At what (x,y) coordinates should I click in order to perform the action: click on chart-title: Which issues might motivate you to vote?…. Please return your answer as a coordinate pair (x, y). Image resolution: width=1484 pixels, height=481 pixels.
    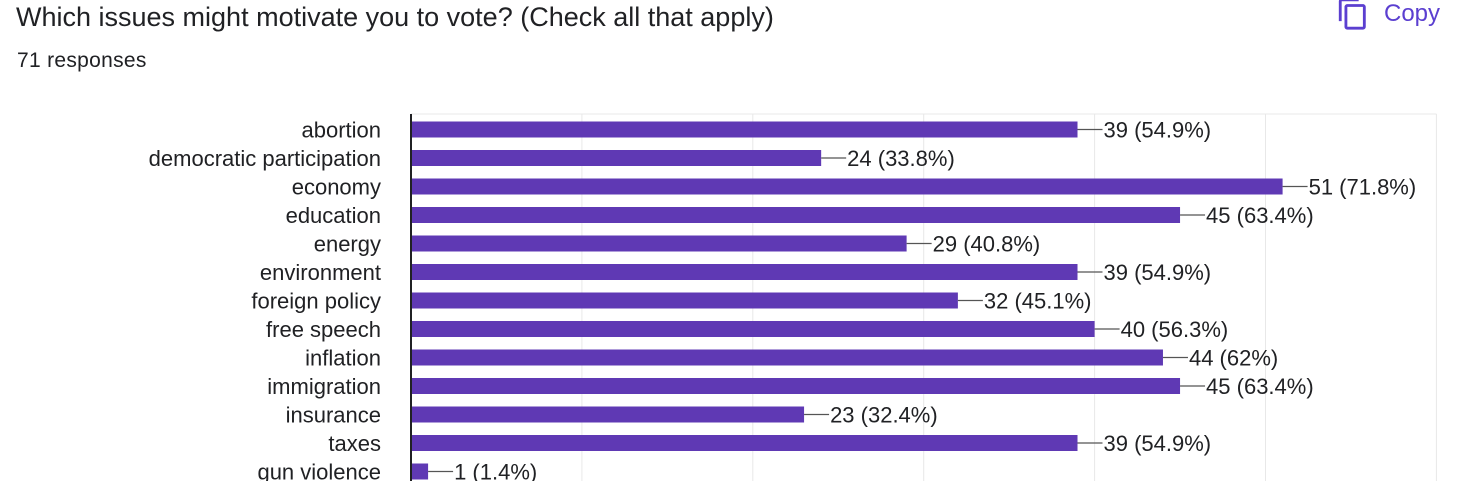
    Looking at the image, I should click on (395, 17).